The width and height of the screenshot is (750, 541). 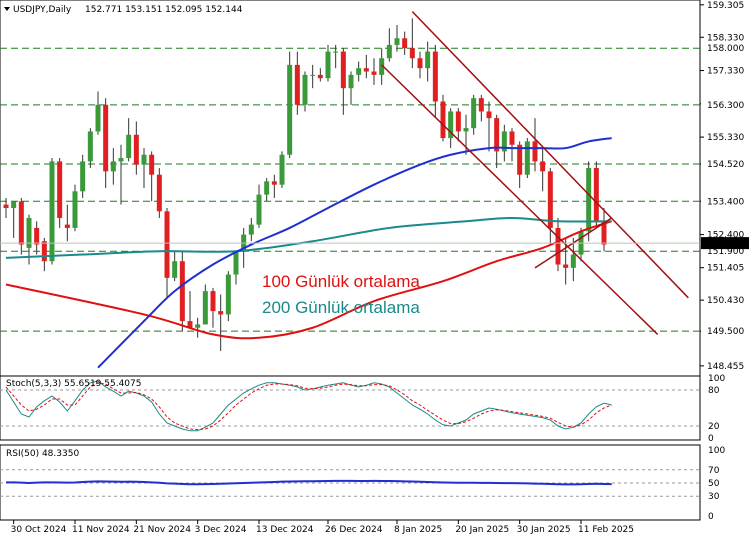 I want to click on x-tick-label-7: 20 Jan 2025, so click(x=482, y=530).